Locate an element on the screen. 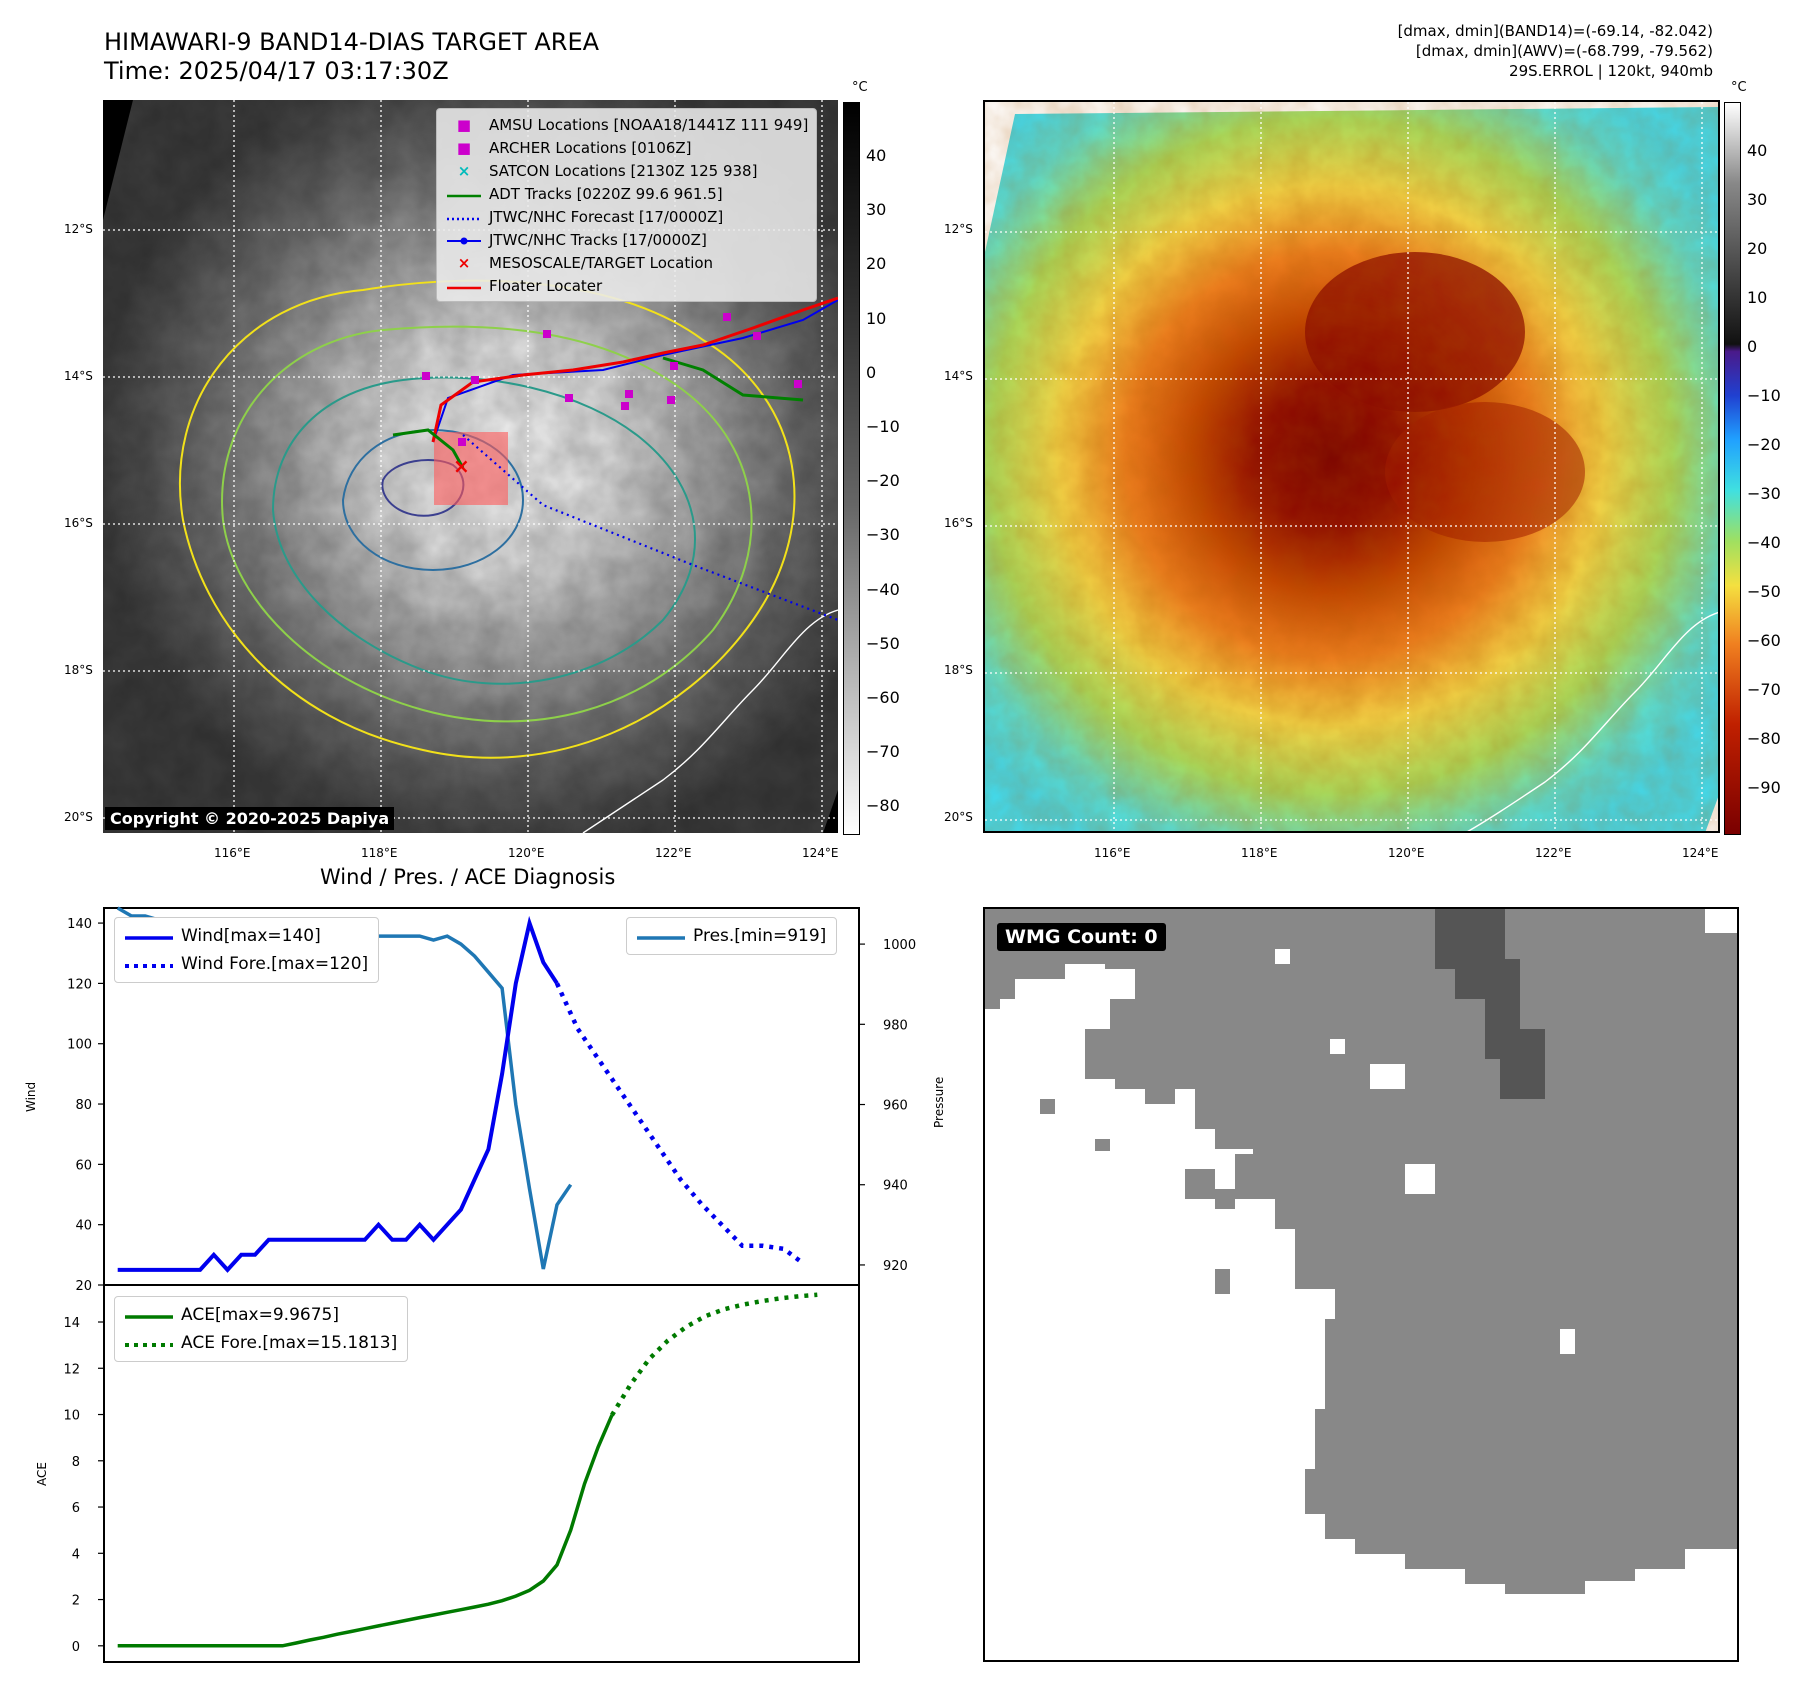 This screenshot has width=1797, height=1690. forecast-track is located at coordinates (650, 528).